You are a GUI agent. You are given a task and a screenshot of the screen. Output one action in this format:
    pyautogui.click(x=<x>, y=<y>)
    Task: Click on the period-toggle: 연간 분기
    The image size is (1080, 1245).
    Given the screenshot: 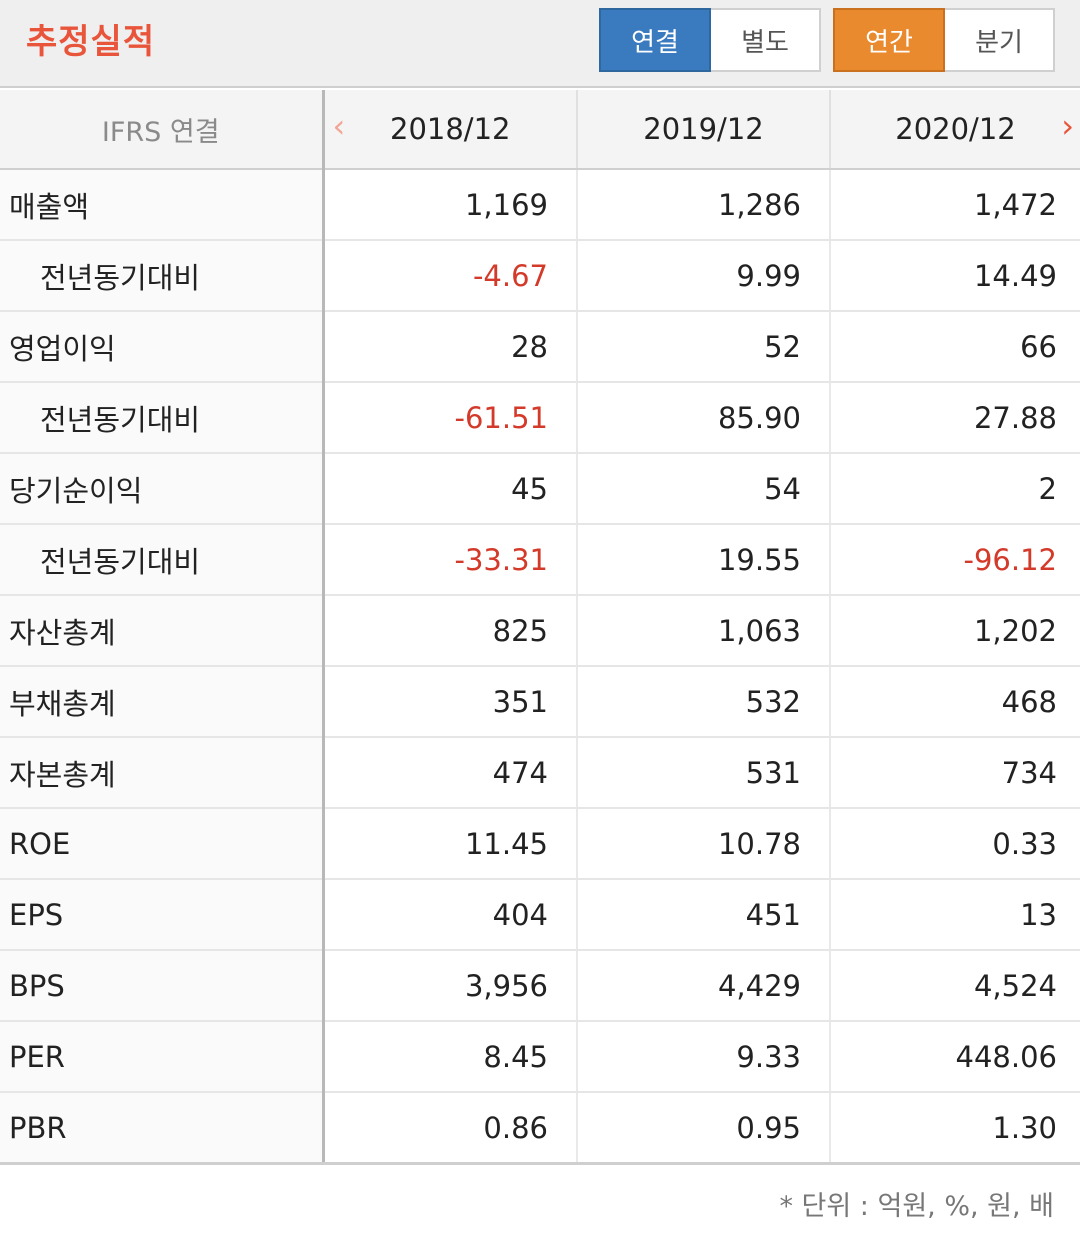 What is the action you would take?
    pyautogui.click(x=944, y=40)
    